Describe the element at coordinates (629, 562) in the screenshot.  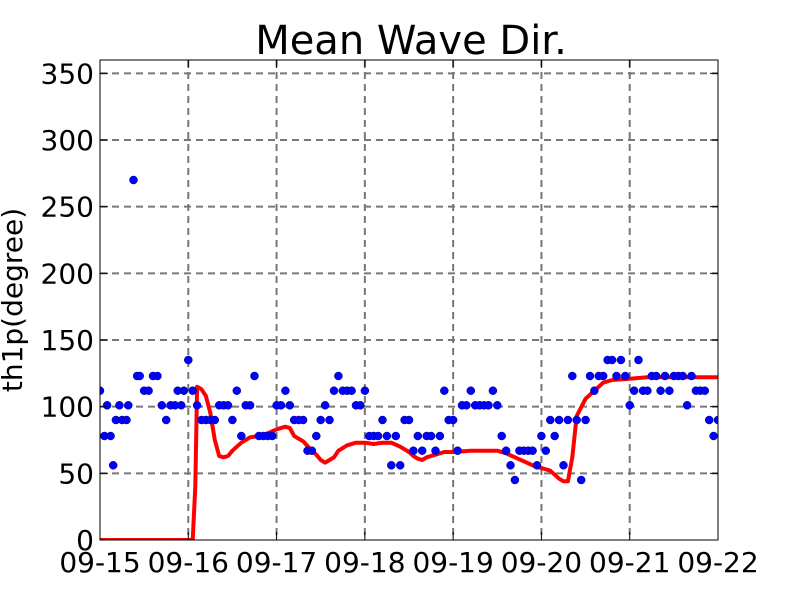
I see `x-tick-label: 09-21` at that location.